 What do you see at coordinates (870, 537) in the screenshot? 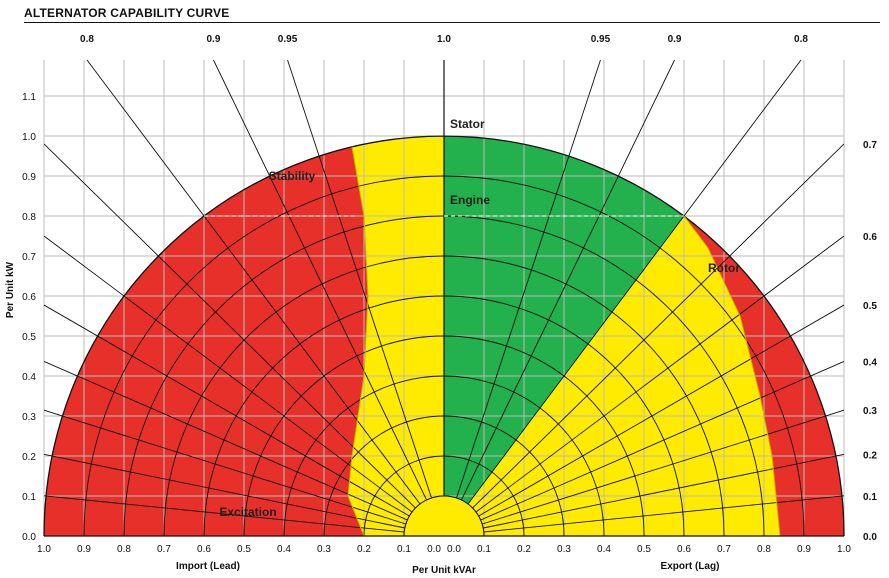
I see `pf-label-right: 0.0` at bounding box center [870, 537].